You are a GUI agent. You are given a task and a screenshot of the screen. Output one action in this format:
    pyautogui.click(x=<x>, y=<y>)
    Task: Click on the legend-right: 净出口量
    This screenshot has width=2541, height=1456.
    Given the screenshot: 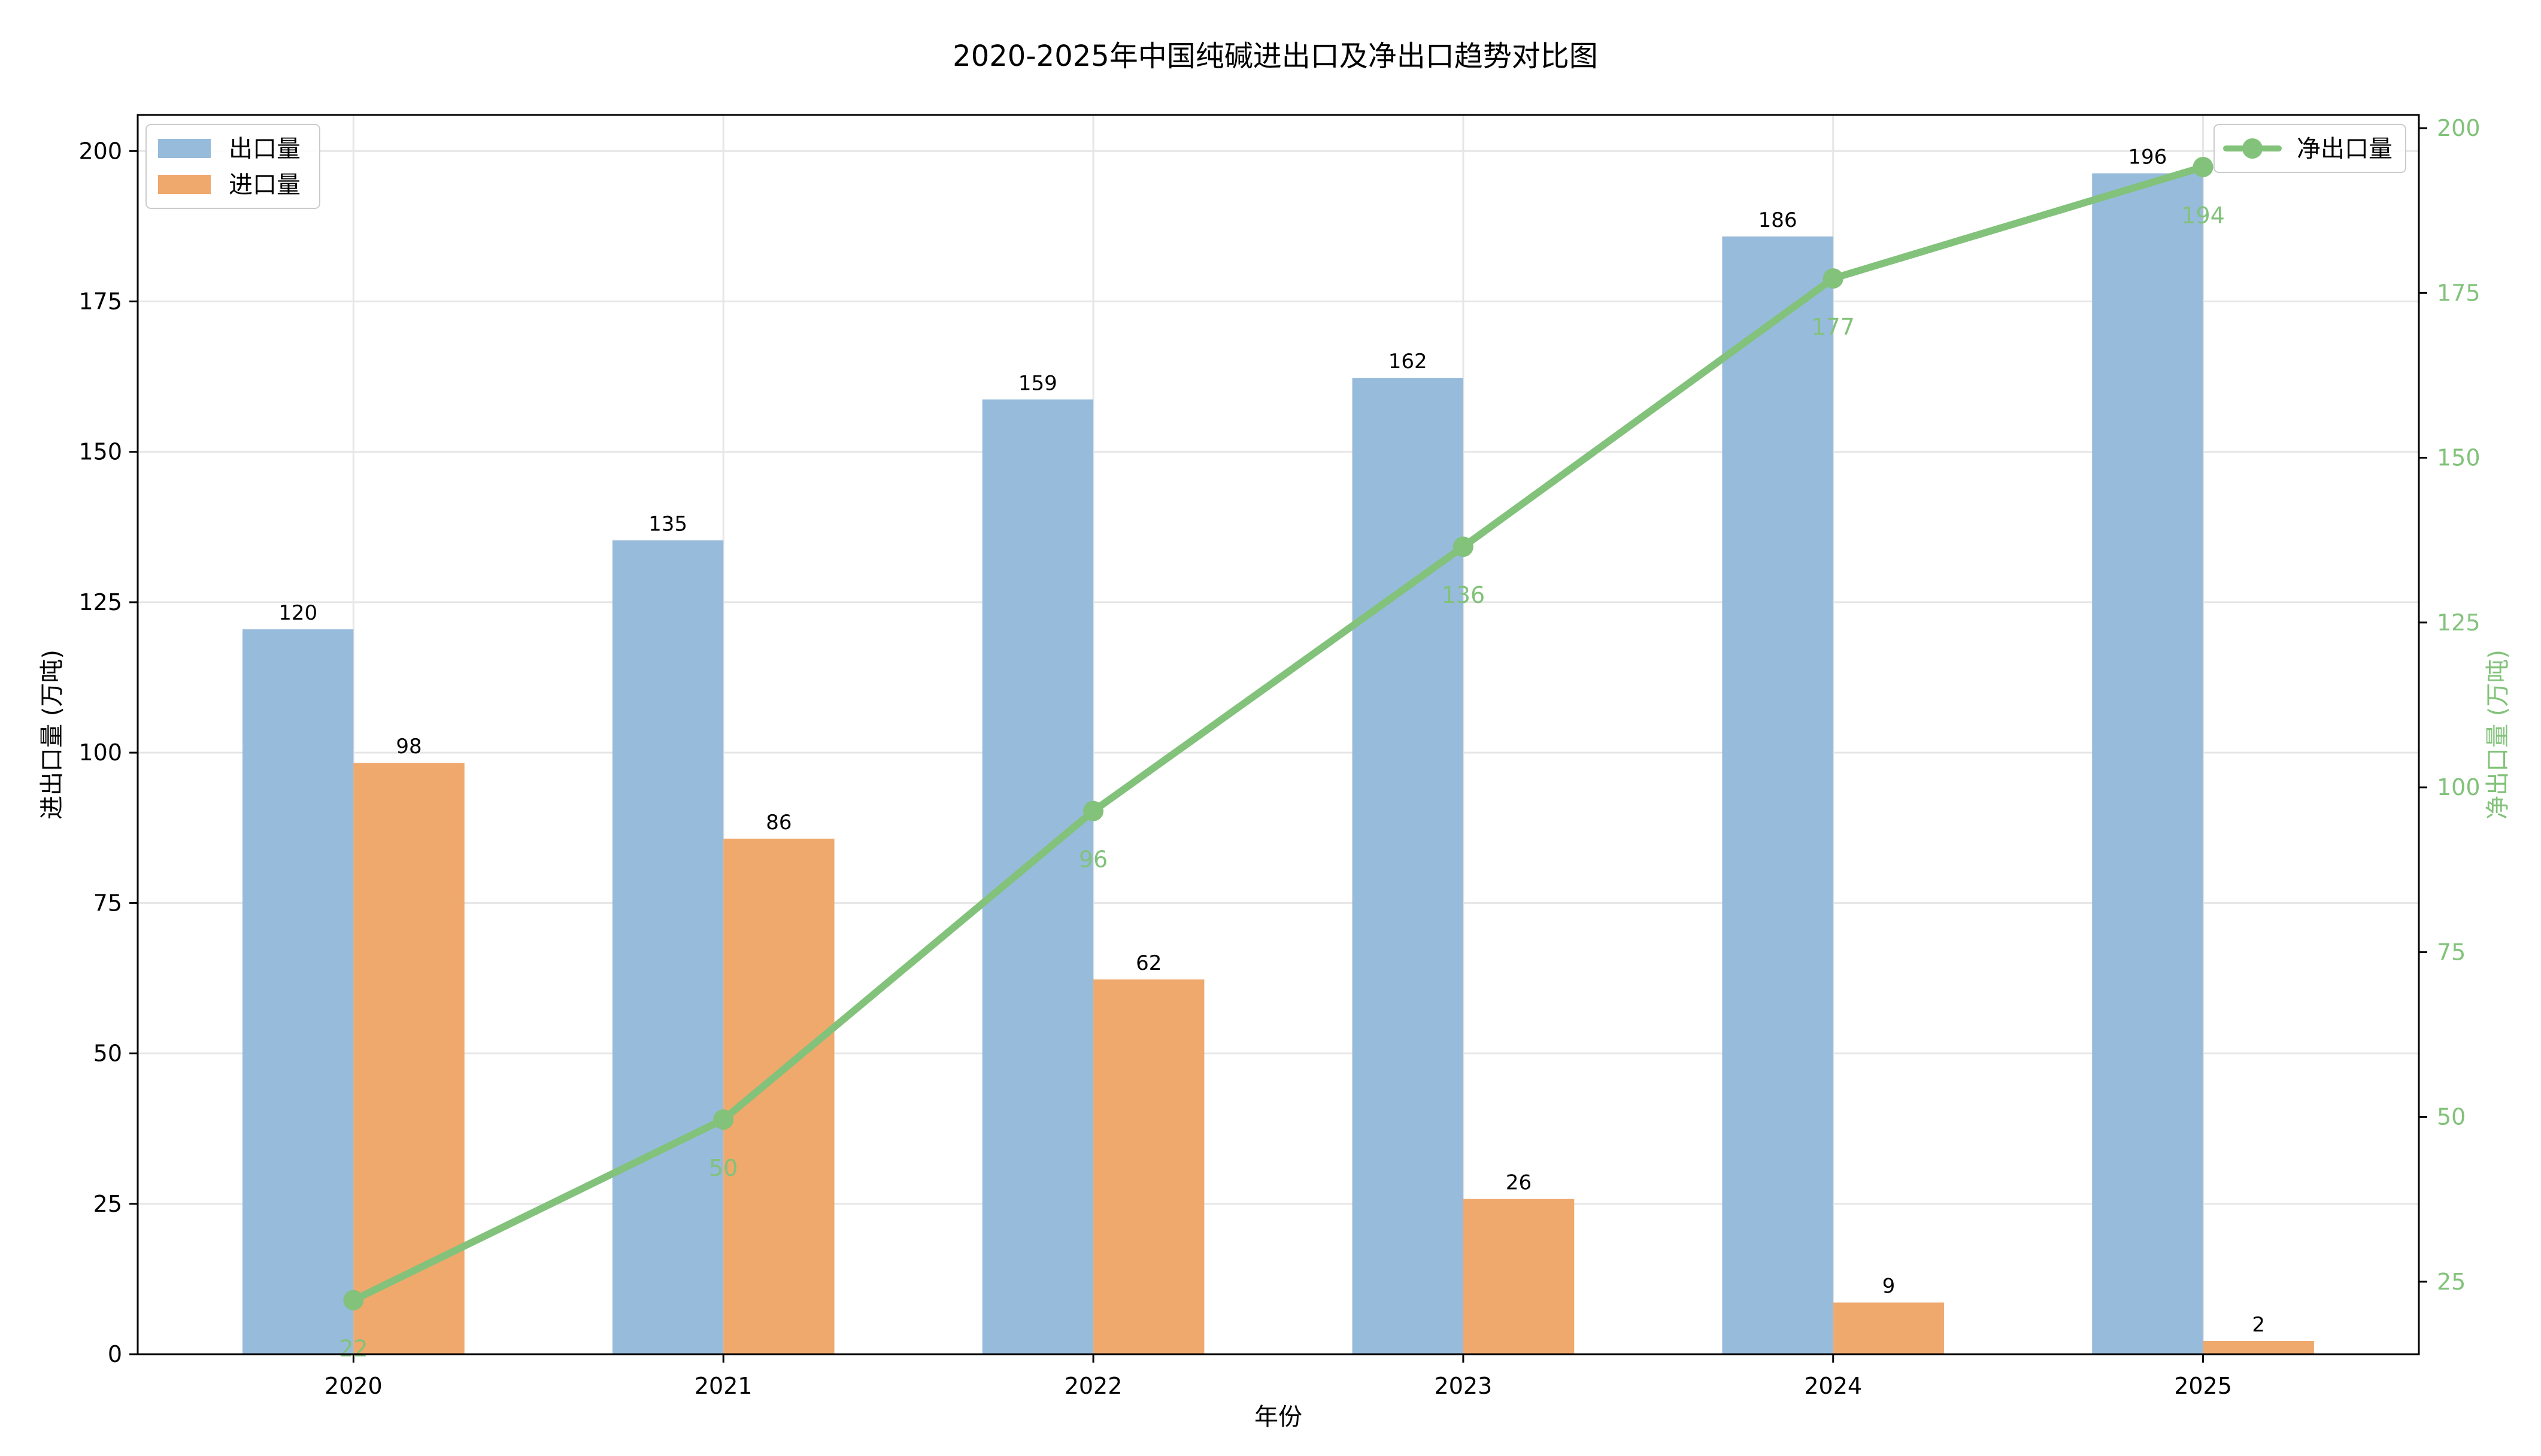 What is the action you would take?
    pyautogui.click(x=2309, y=149)
    